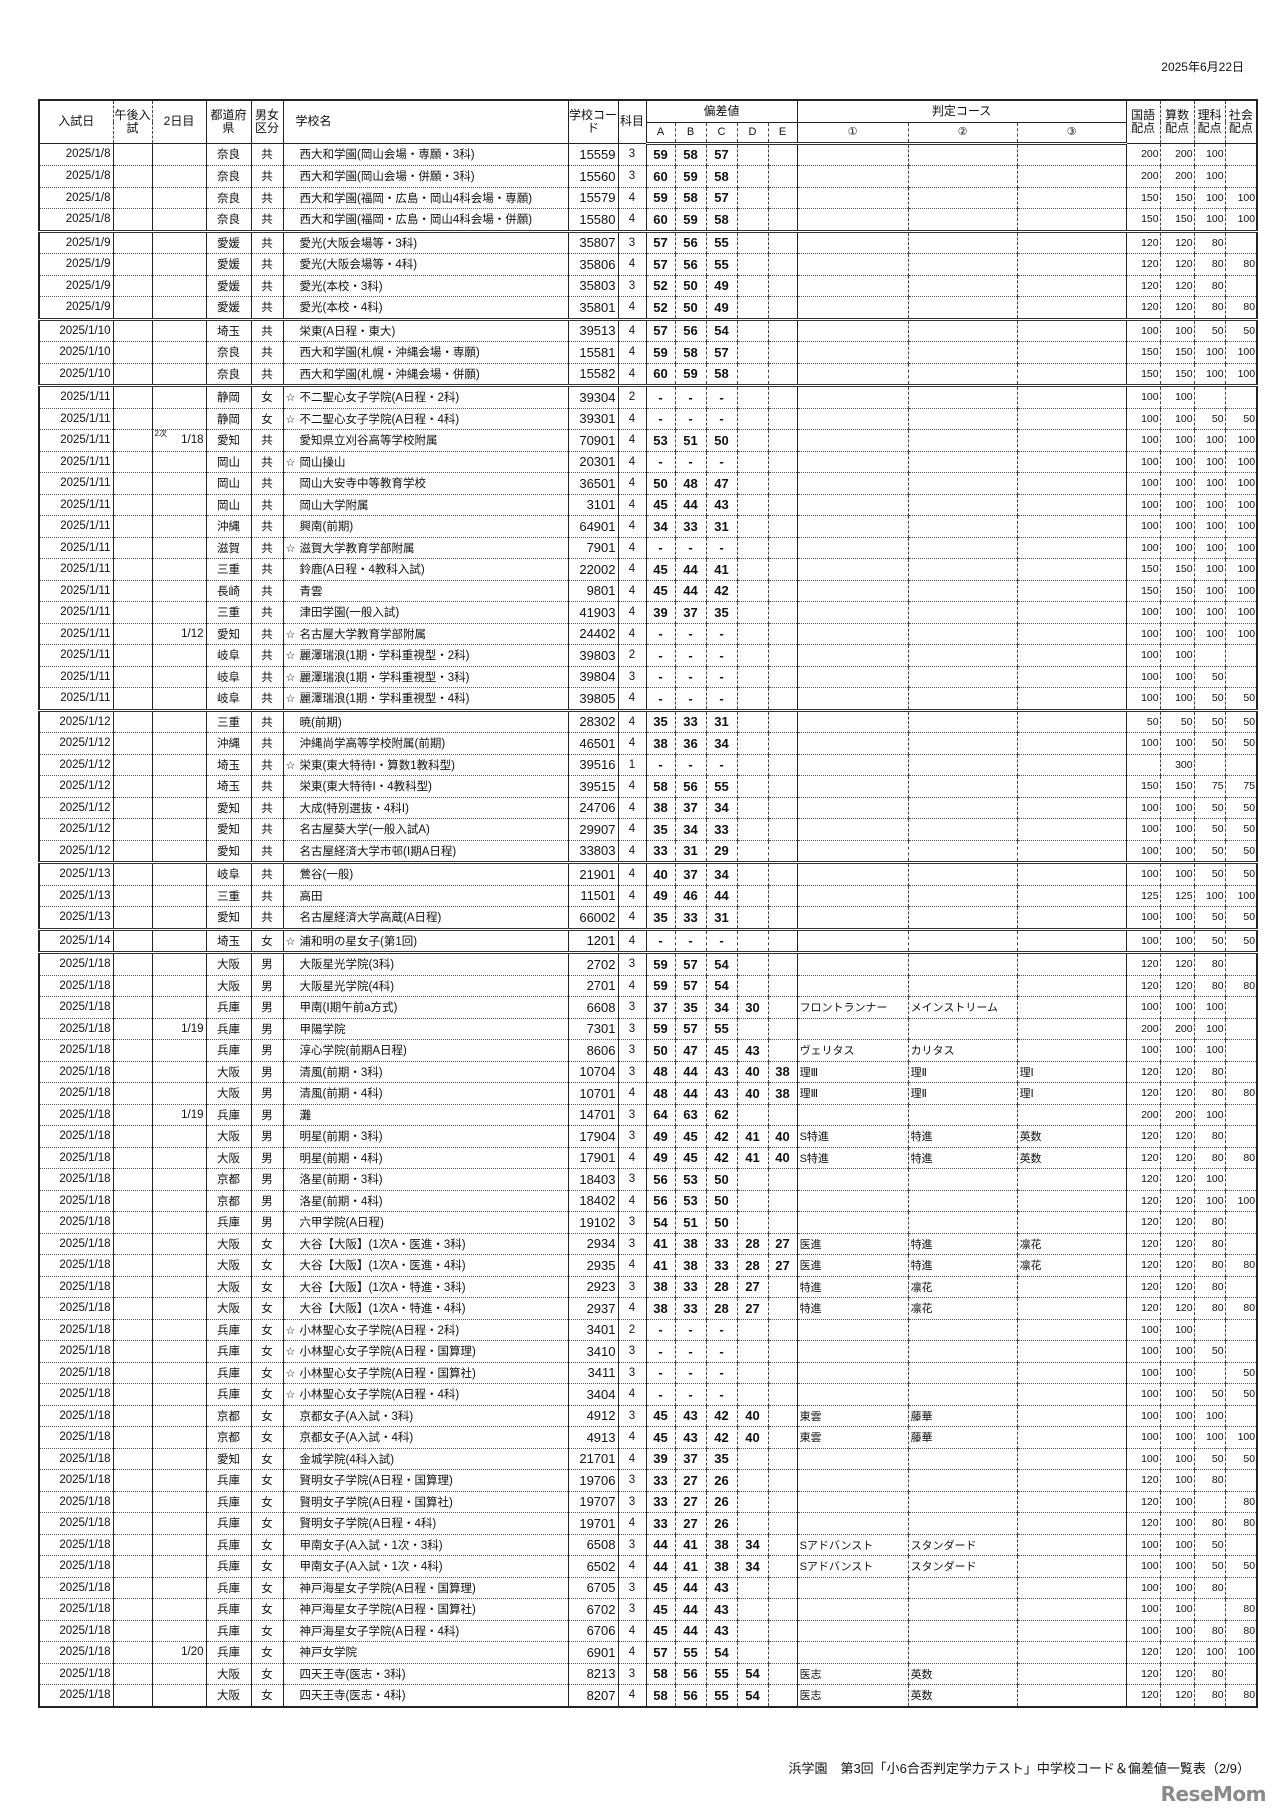 The image size is (1280, 1812). Describe the element at coordinates (1143, 1136) in the screenshot. I see `points-japanese: 120` at that location.